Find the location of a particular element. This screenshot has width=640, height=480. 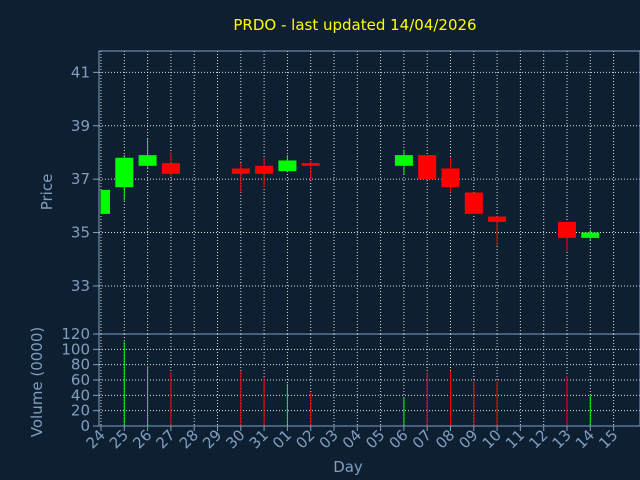

price-axis-label: Price is located at coordinates (47, 192).